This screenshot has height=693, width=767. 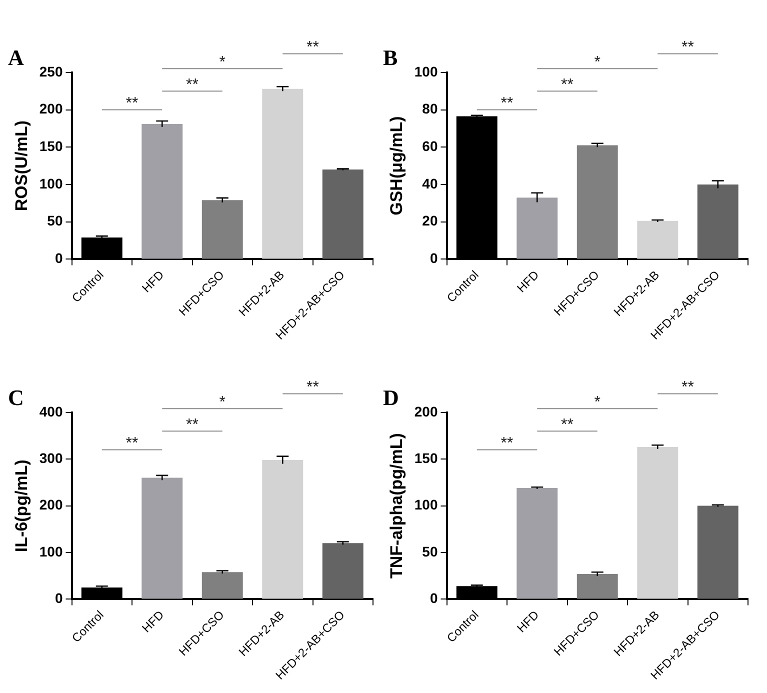 I want to click on chart-title: A, so click(x=16, y=57).